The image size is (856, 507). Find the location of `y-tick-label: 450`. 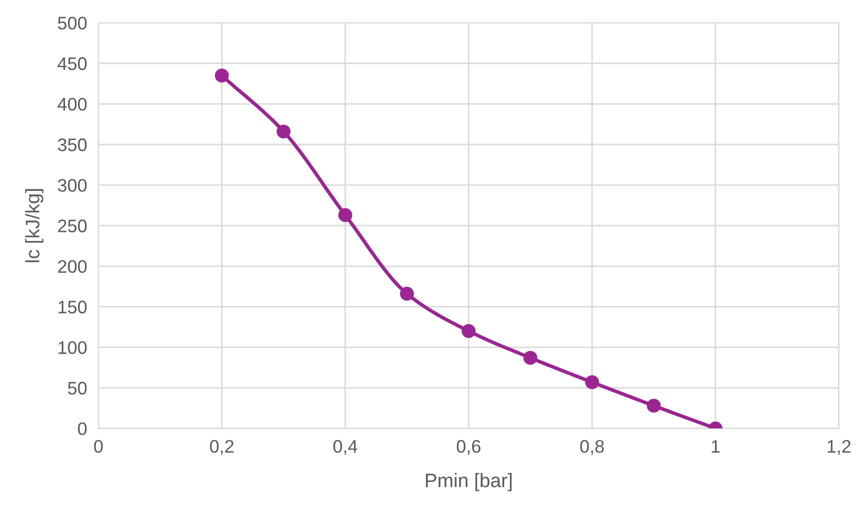

y-tick-label: 450 is located at coordinates (72, 63).